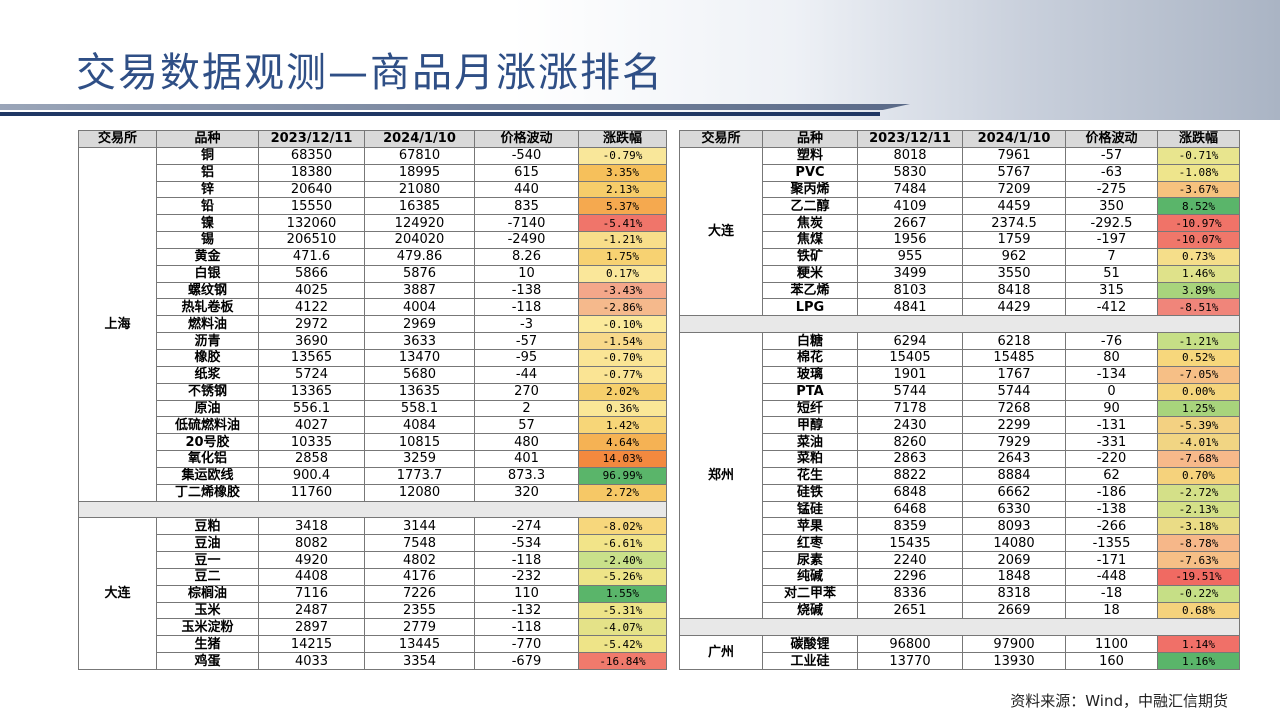 The image size is (1280, 720). What do you see at coordinates (1014, 459) in the screenshot?
I see `end-price-cell: 2643` at bounding box center [1014, 459].